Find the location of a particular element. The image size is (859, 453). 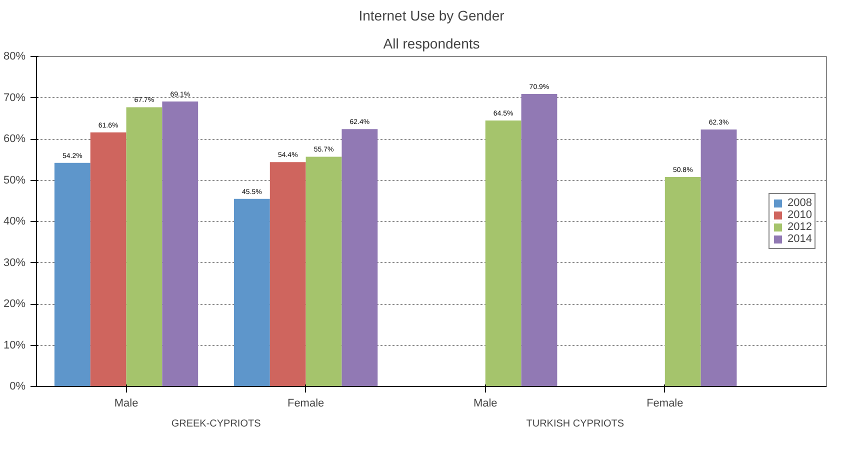

y-tick-label: 80% is located at coordinates (14, 56).